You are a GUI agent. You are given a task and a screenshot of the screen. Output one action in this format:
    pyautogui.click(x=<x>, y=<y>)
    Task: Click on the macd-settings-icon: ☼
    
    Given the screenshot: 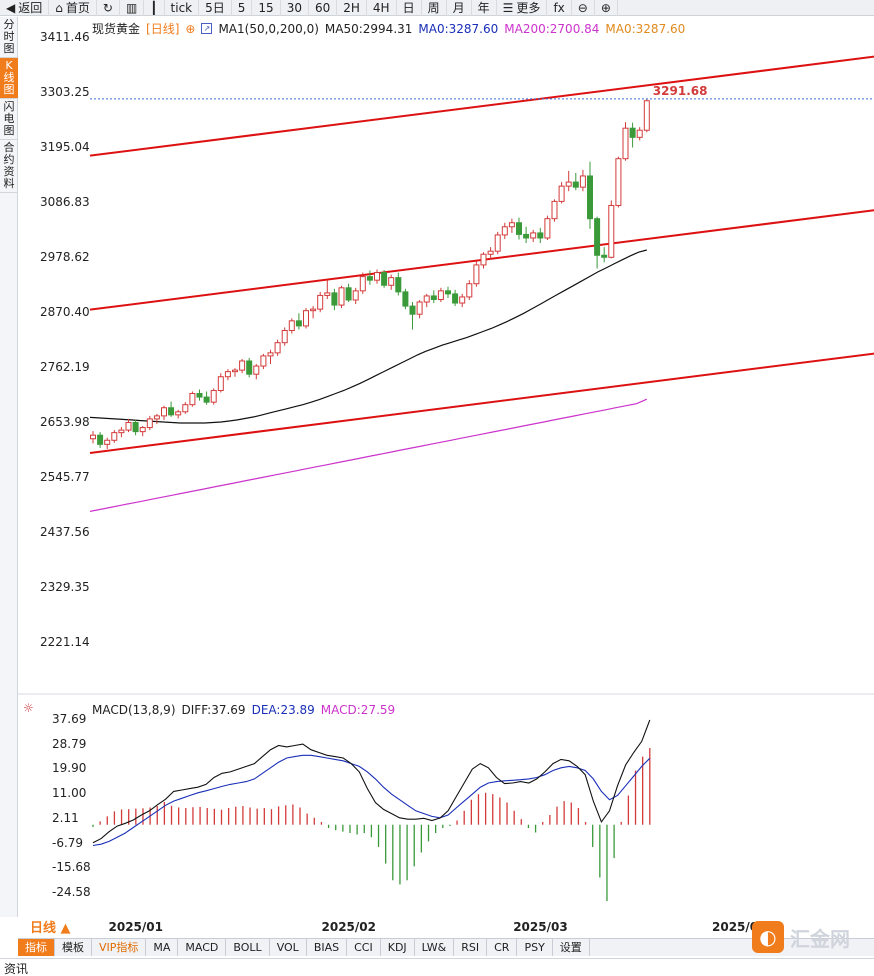 What is the action you would take?
    pyautogui.click(x=28, y=708)
    